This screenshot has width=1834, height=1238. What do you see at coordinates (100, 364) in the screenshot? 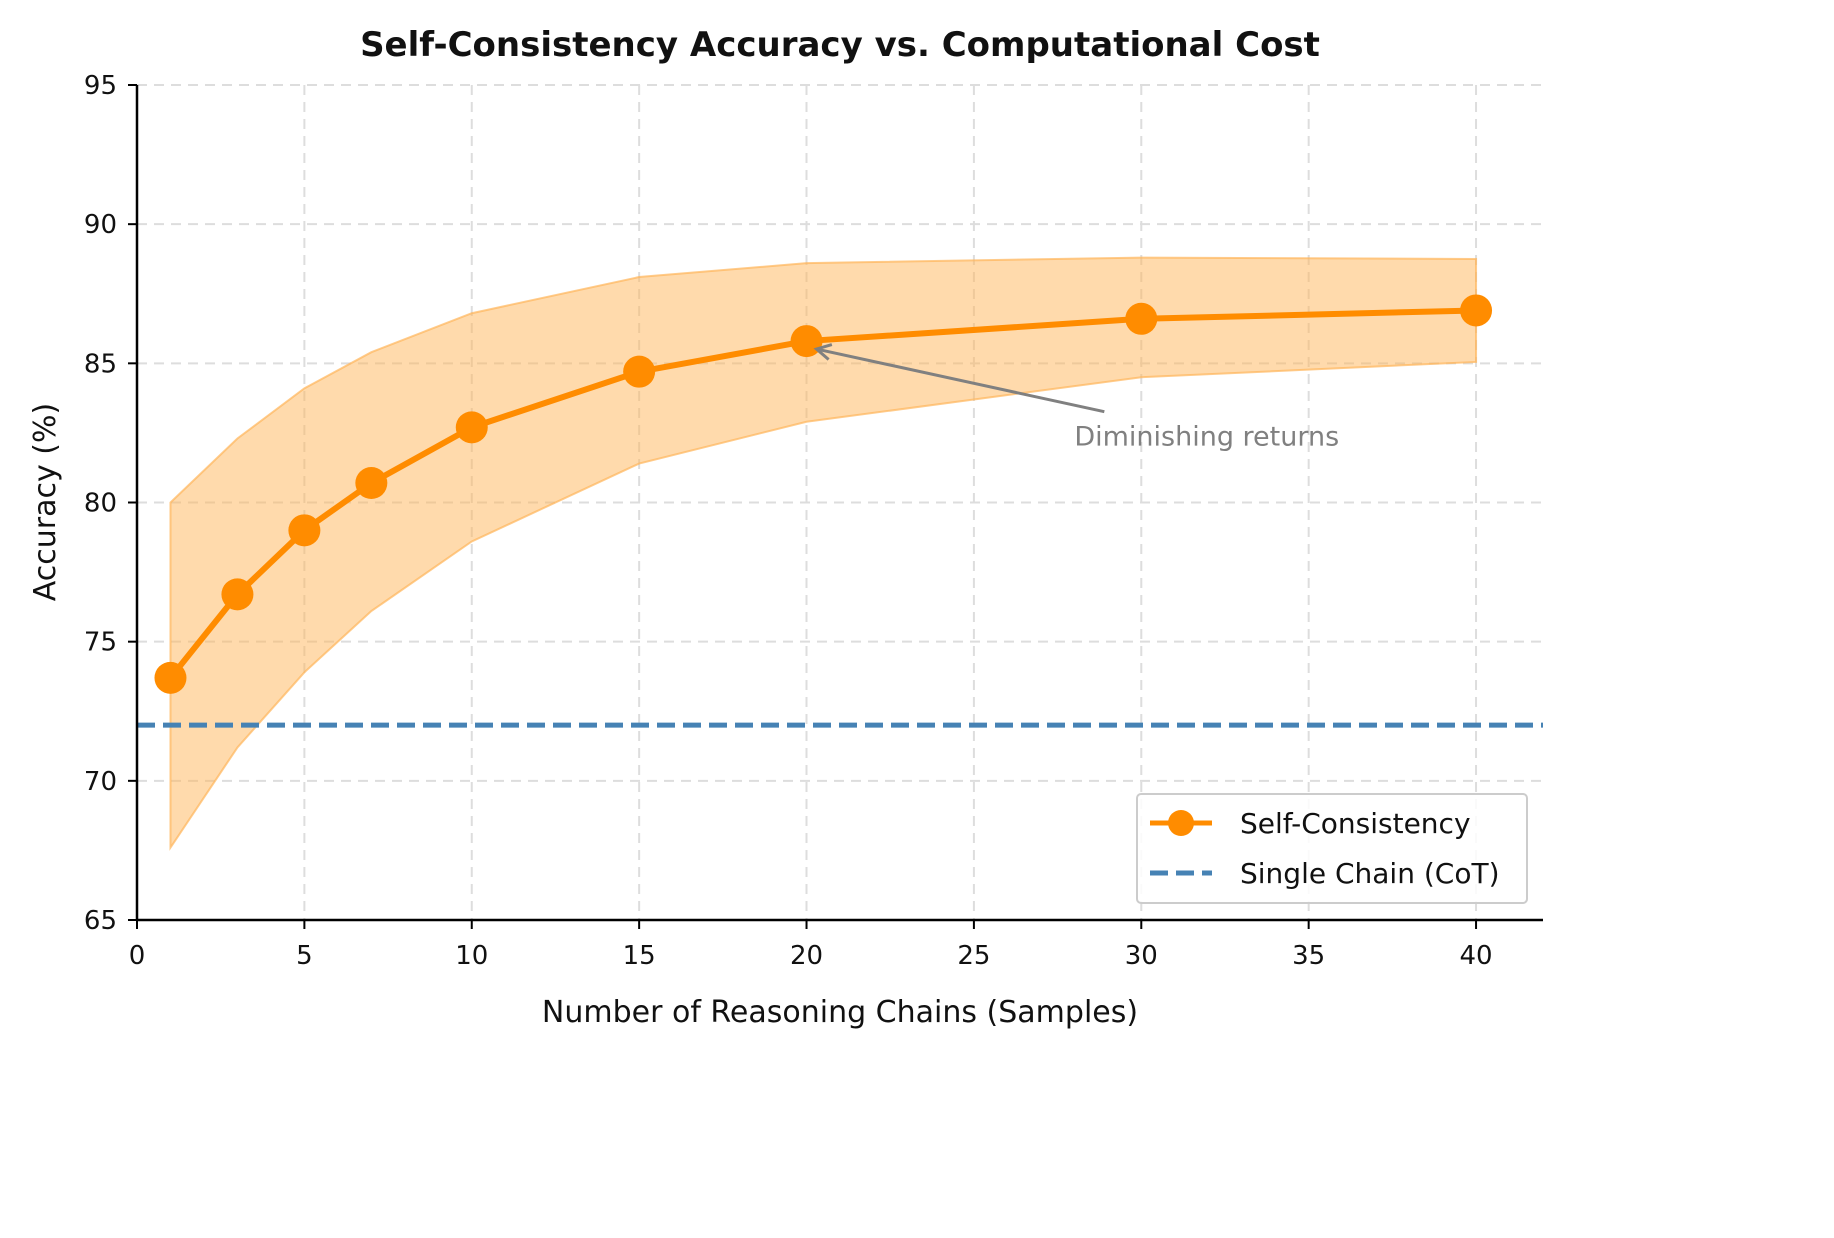
I see `y-tick-label: 85` at bounding box center [100, 364].